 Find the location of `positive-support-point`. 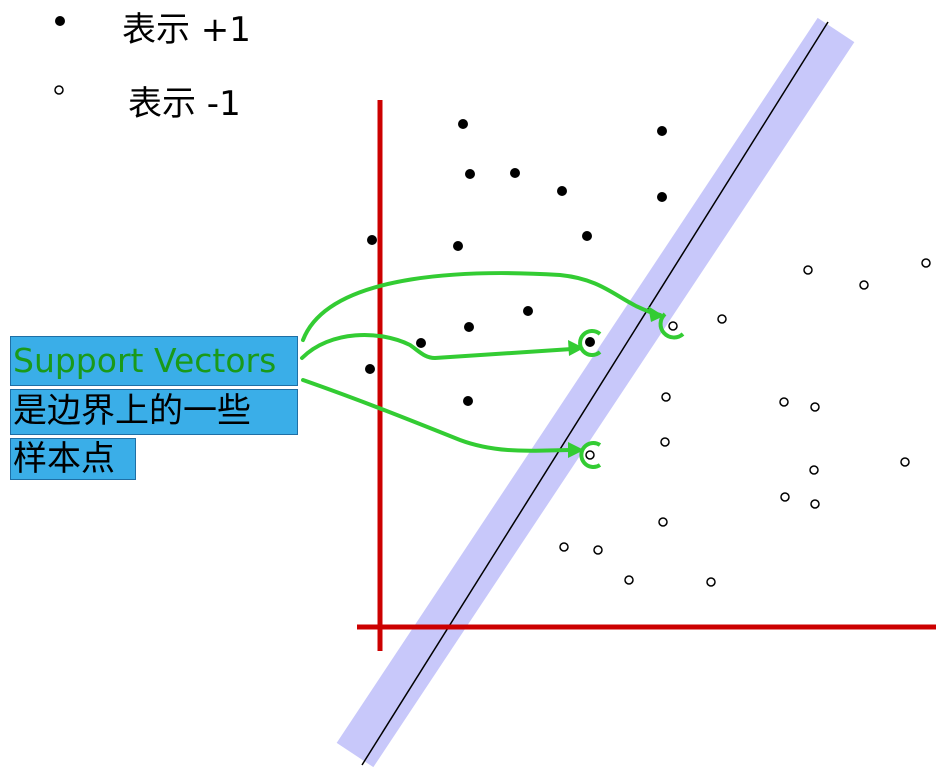

positive-support-point is located at coordinates (590, 342).